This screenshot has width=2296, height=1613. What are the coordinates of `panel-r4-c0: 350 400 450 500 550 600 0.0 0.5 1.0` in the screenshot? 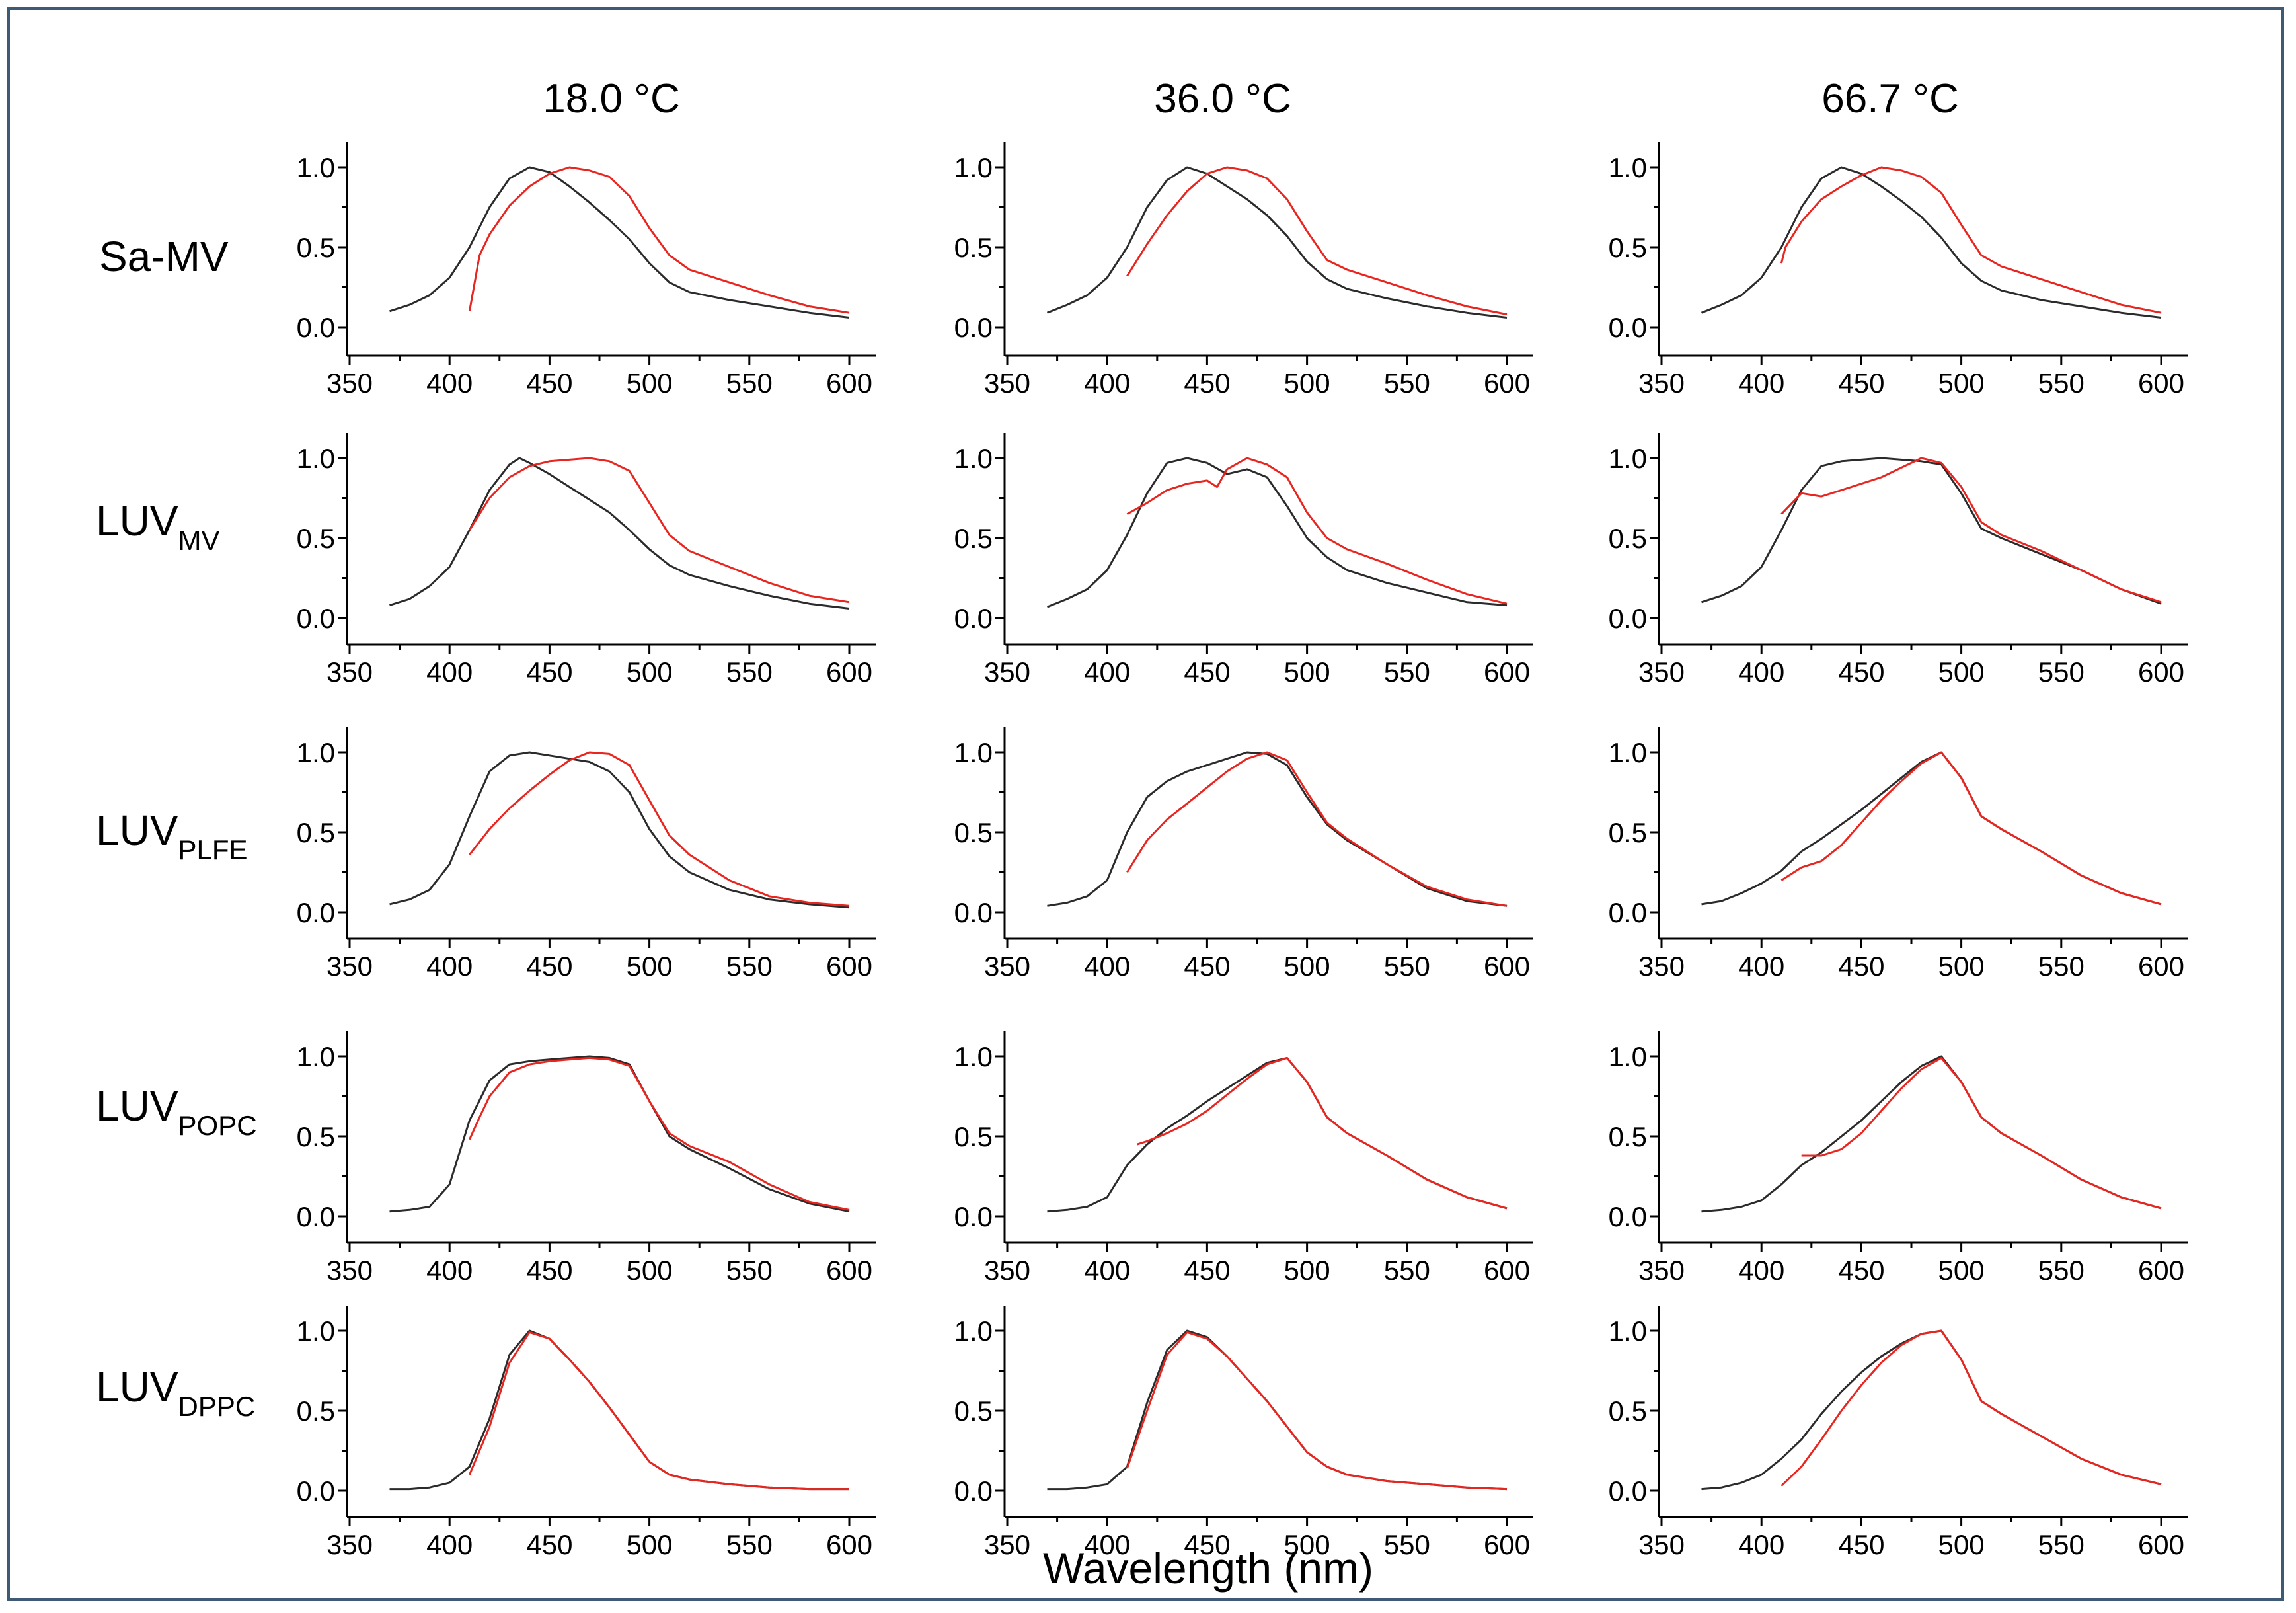 It's located at (586, 1433).